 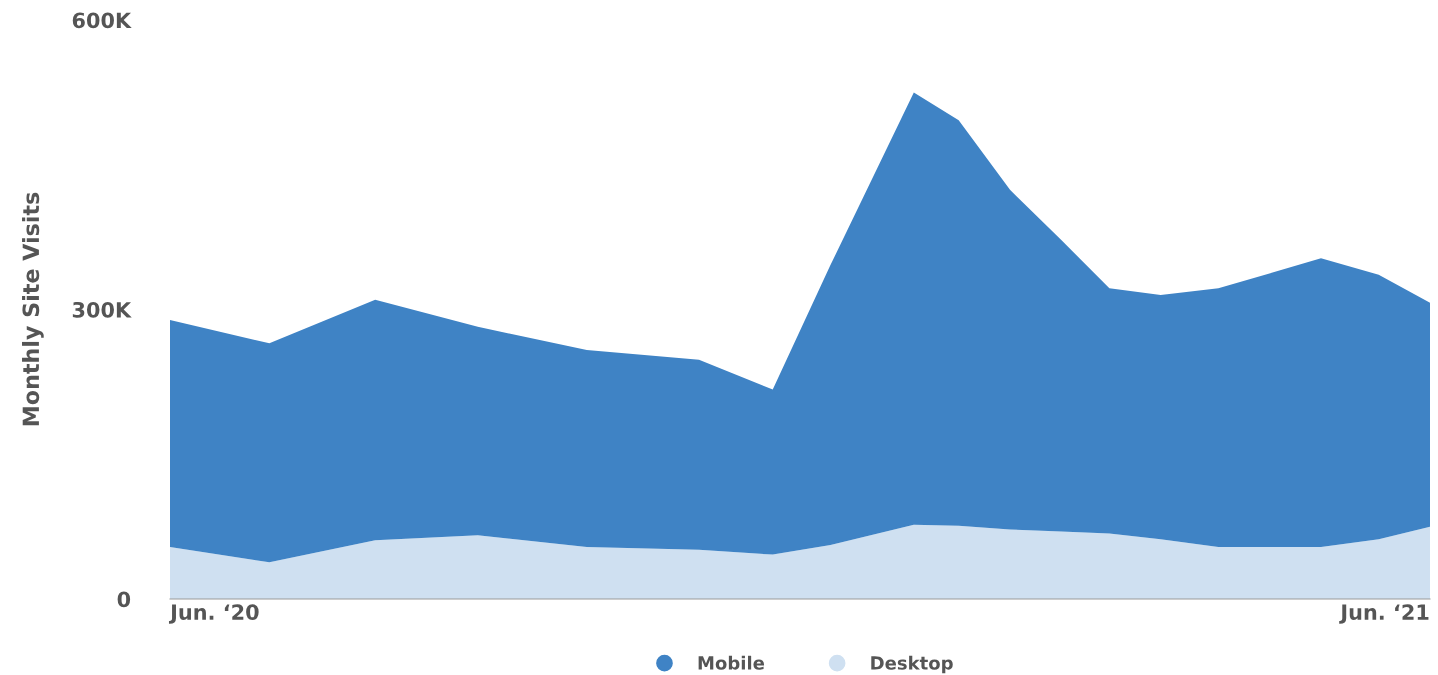 I want to click on legend-label: Desktop, so click(x=912, y=664).